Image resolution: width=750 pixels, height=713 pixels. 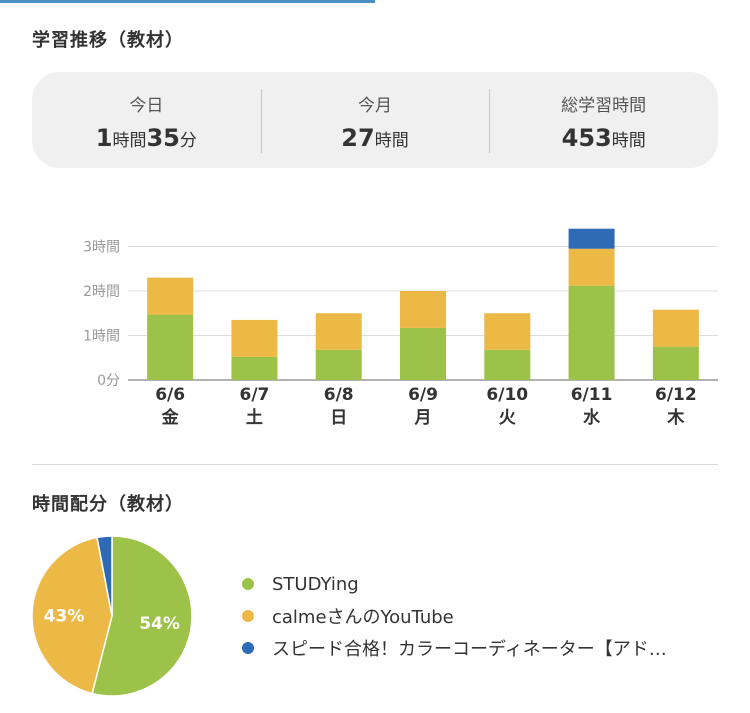 What do you see at coordinates (254, 417) in the screenshot?
I see `x-weekday-label: 土` at bounding box center [254, 417].